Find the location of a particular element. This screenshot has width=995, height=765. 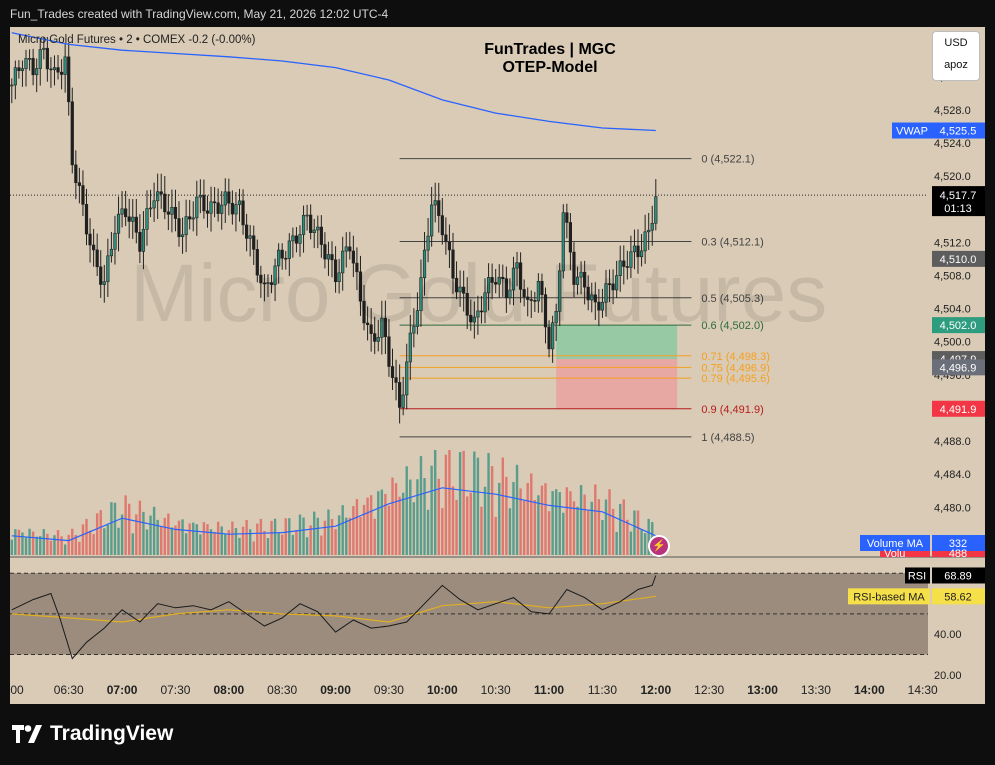

volume-tag-text: Volu is located at coordinates (894, 554).